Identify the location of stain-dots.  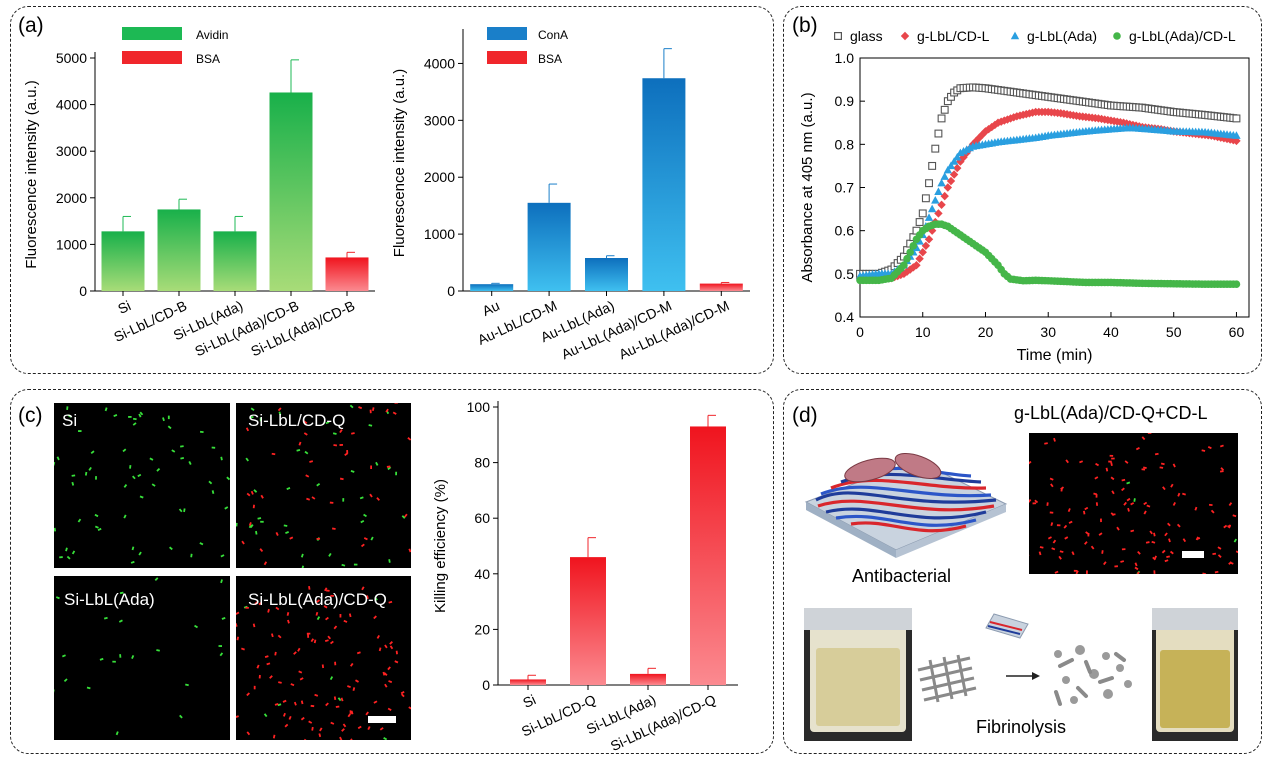
(140, 656).